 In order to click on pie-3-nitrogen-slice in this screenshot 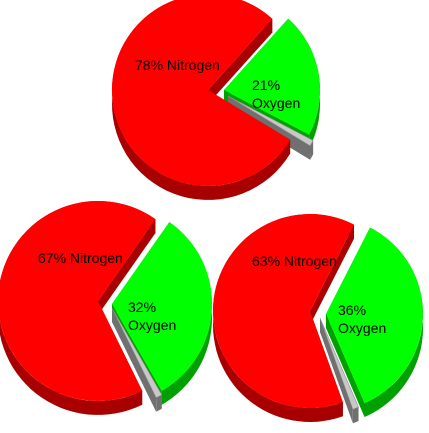, I will do `click(283, 311)`.